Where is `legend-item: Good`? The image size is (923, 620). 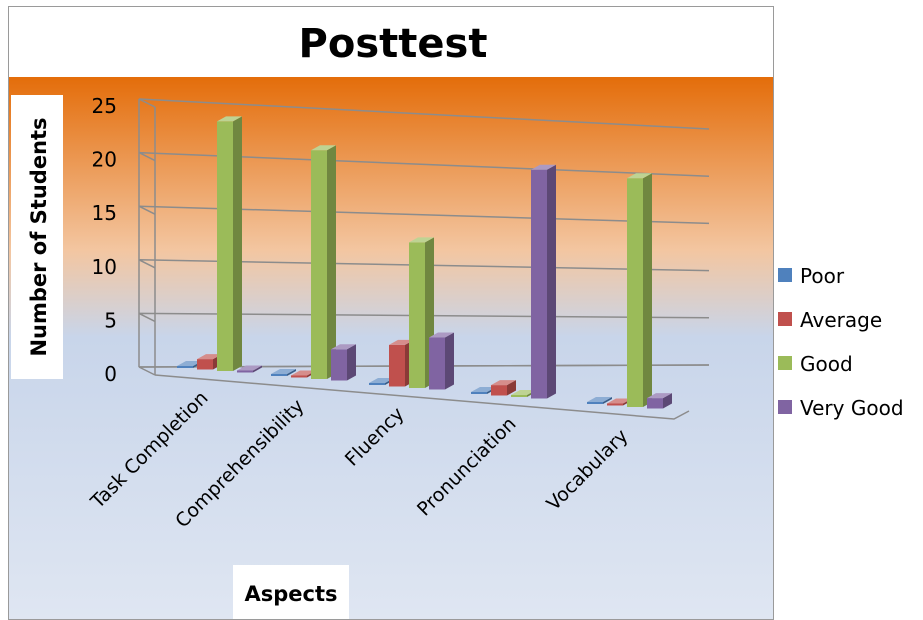
legend-item: Good is located at coordinates (815, 364).